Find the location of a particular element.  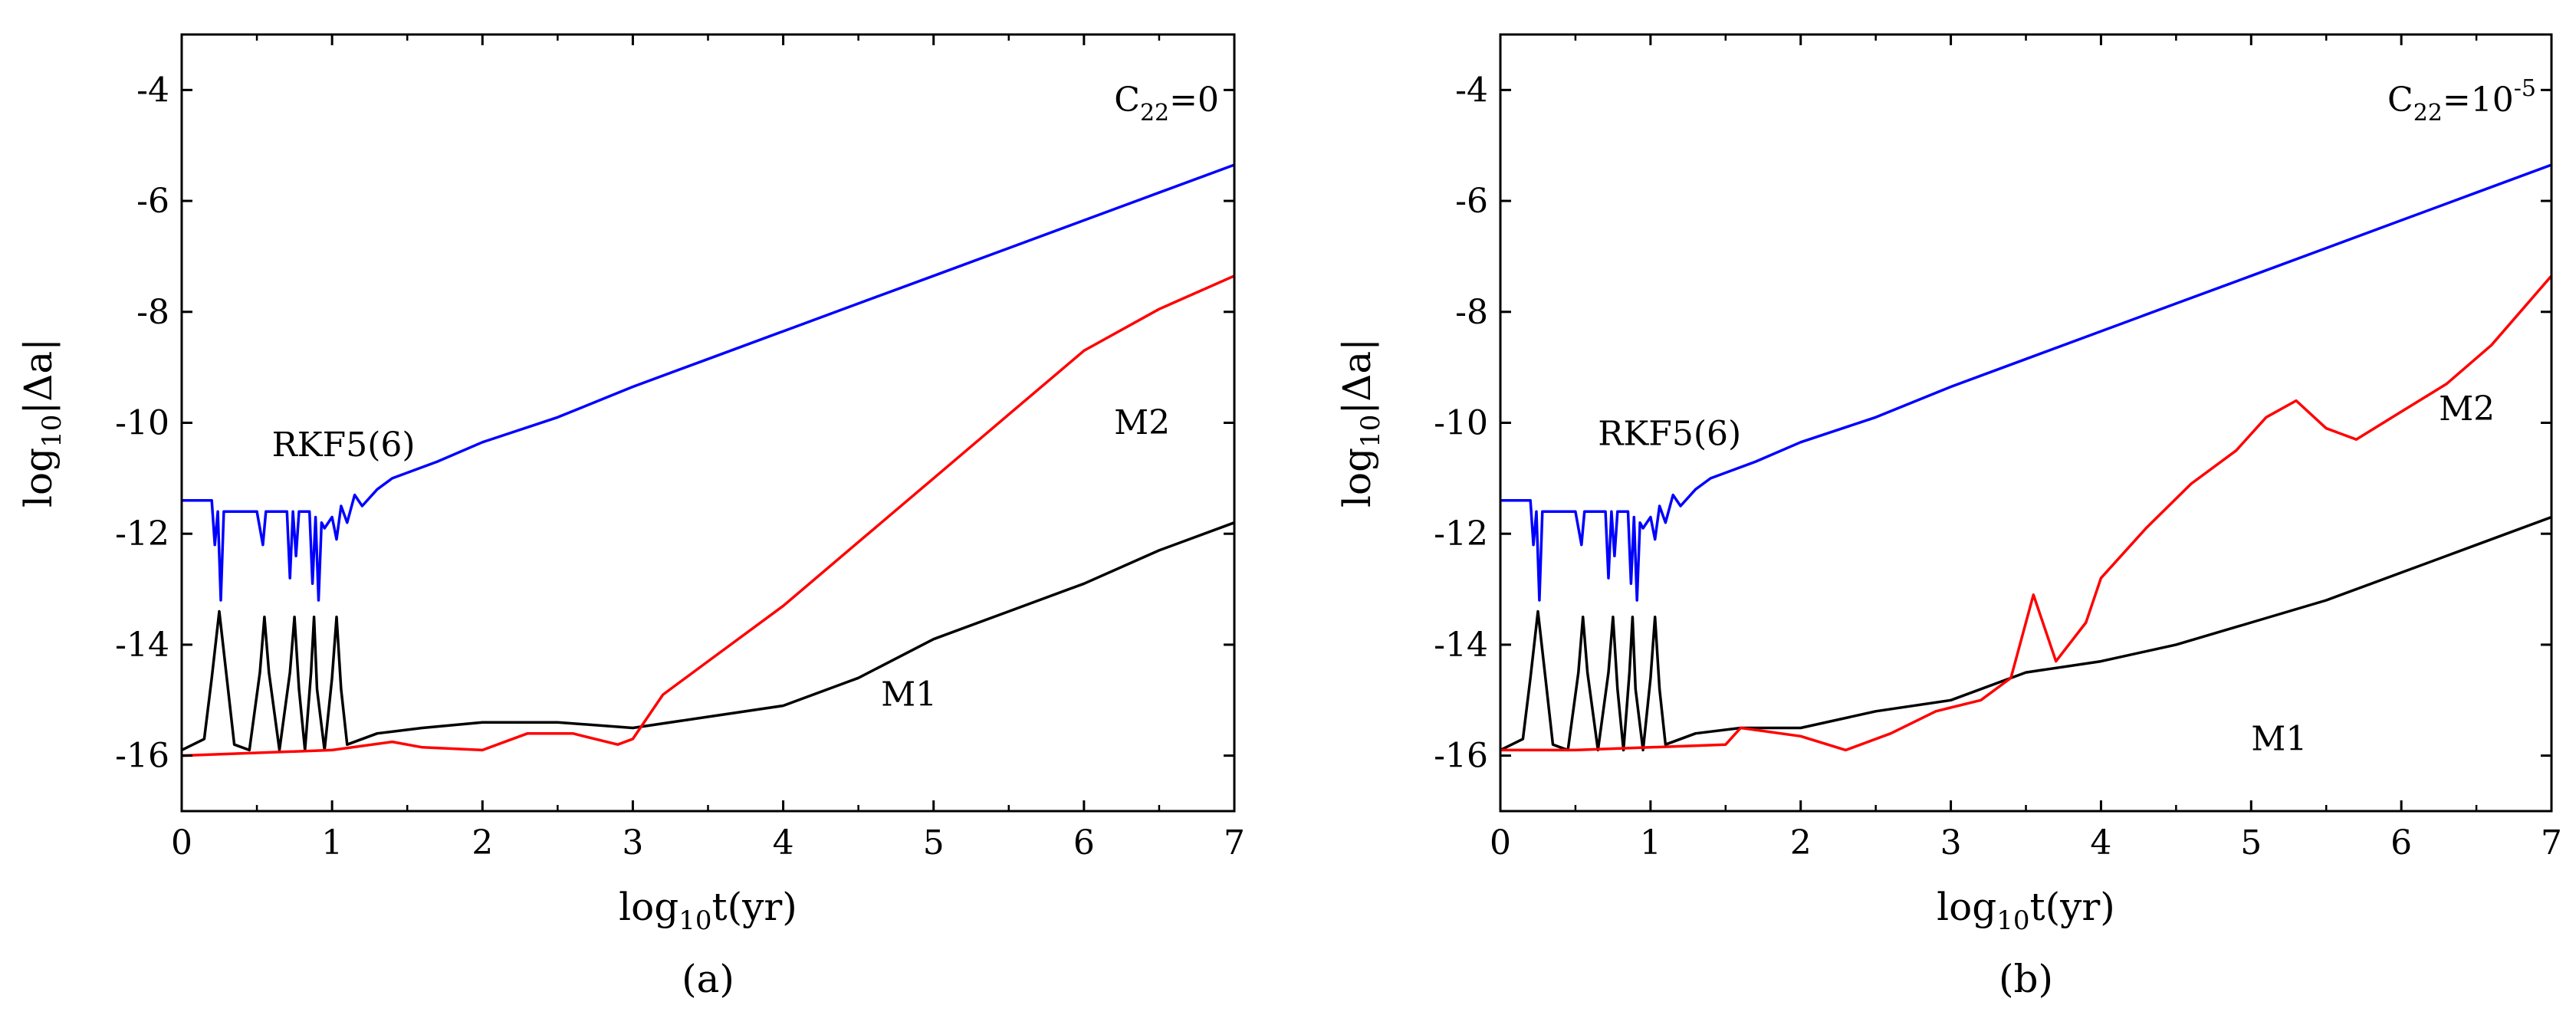

panel-caption: (b) is located at coordinates (2026, 979).